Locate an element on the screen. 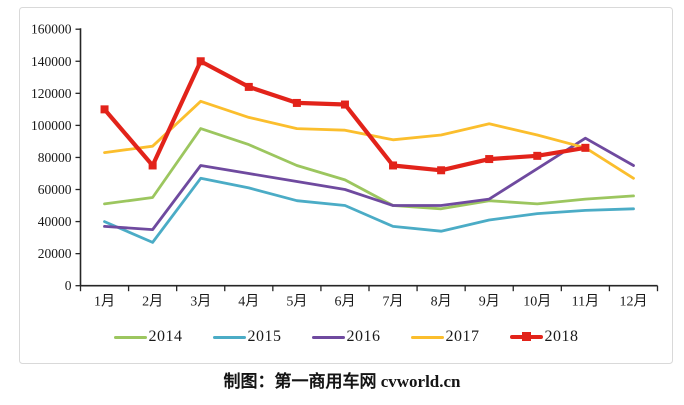 The height and width of the screenshot is (405, 684). legend-marker-icon is located at coordinates (526, 336).